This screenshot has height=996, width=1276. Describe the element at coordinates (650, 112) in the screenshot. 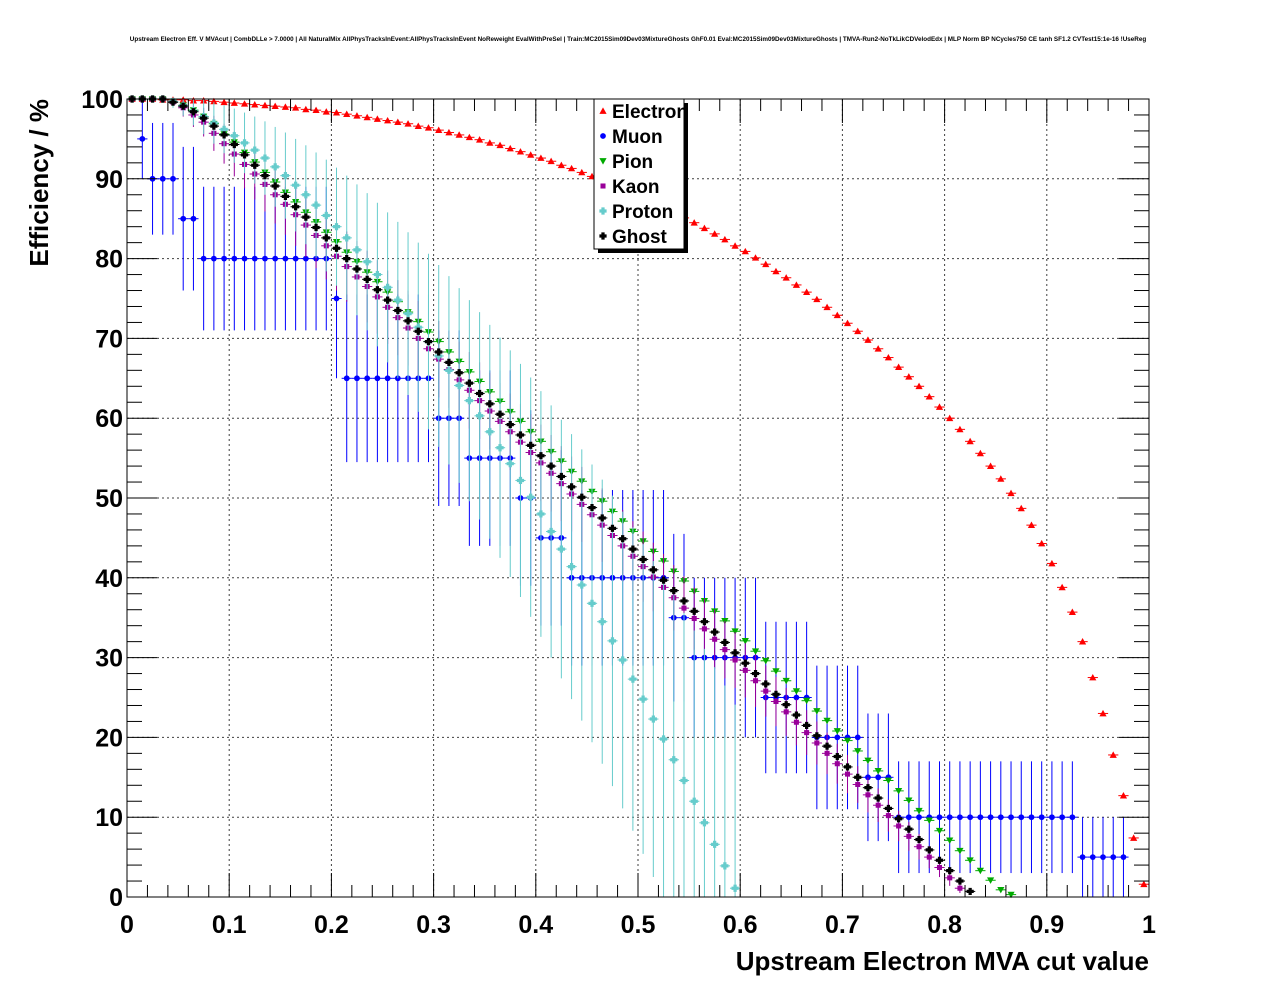

I see `legend-label-electron: Electron` at that location.